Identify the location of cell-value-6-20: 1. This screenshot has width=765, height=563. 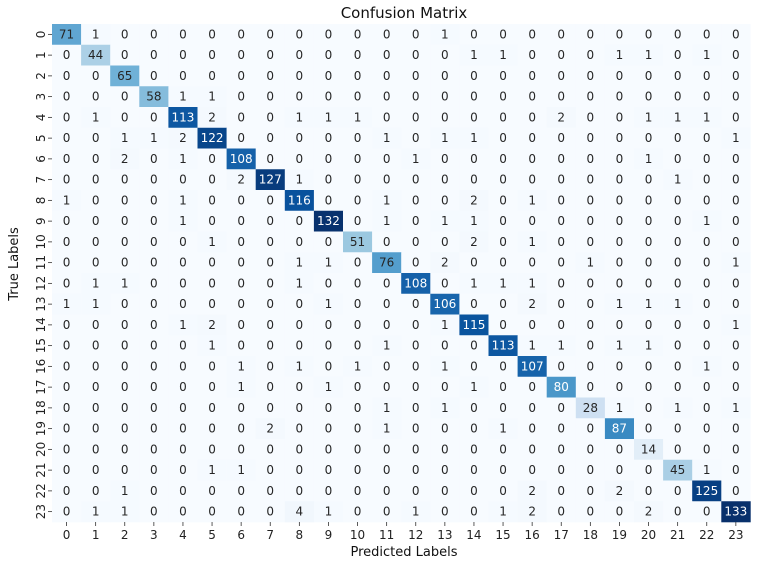
(649, 159).